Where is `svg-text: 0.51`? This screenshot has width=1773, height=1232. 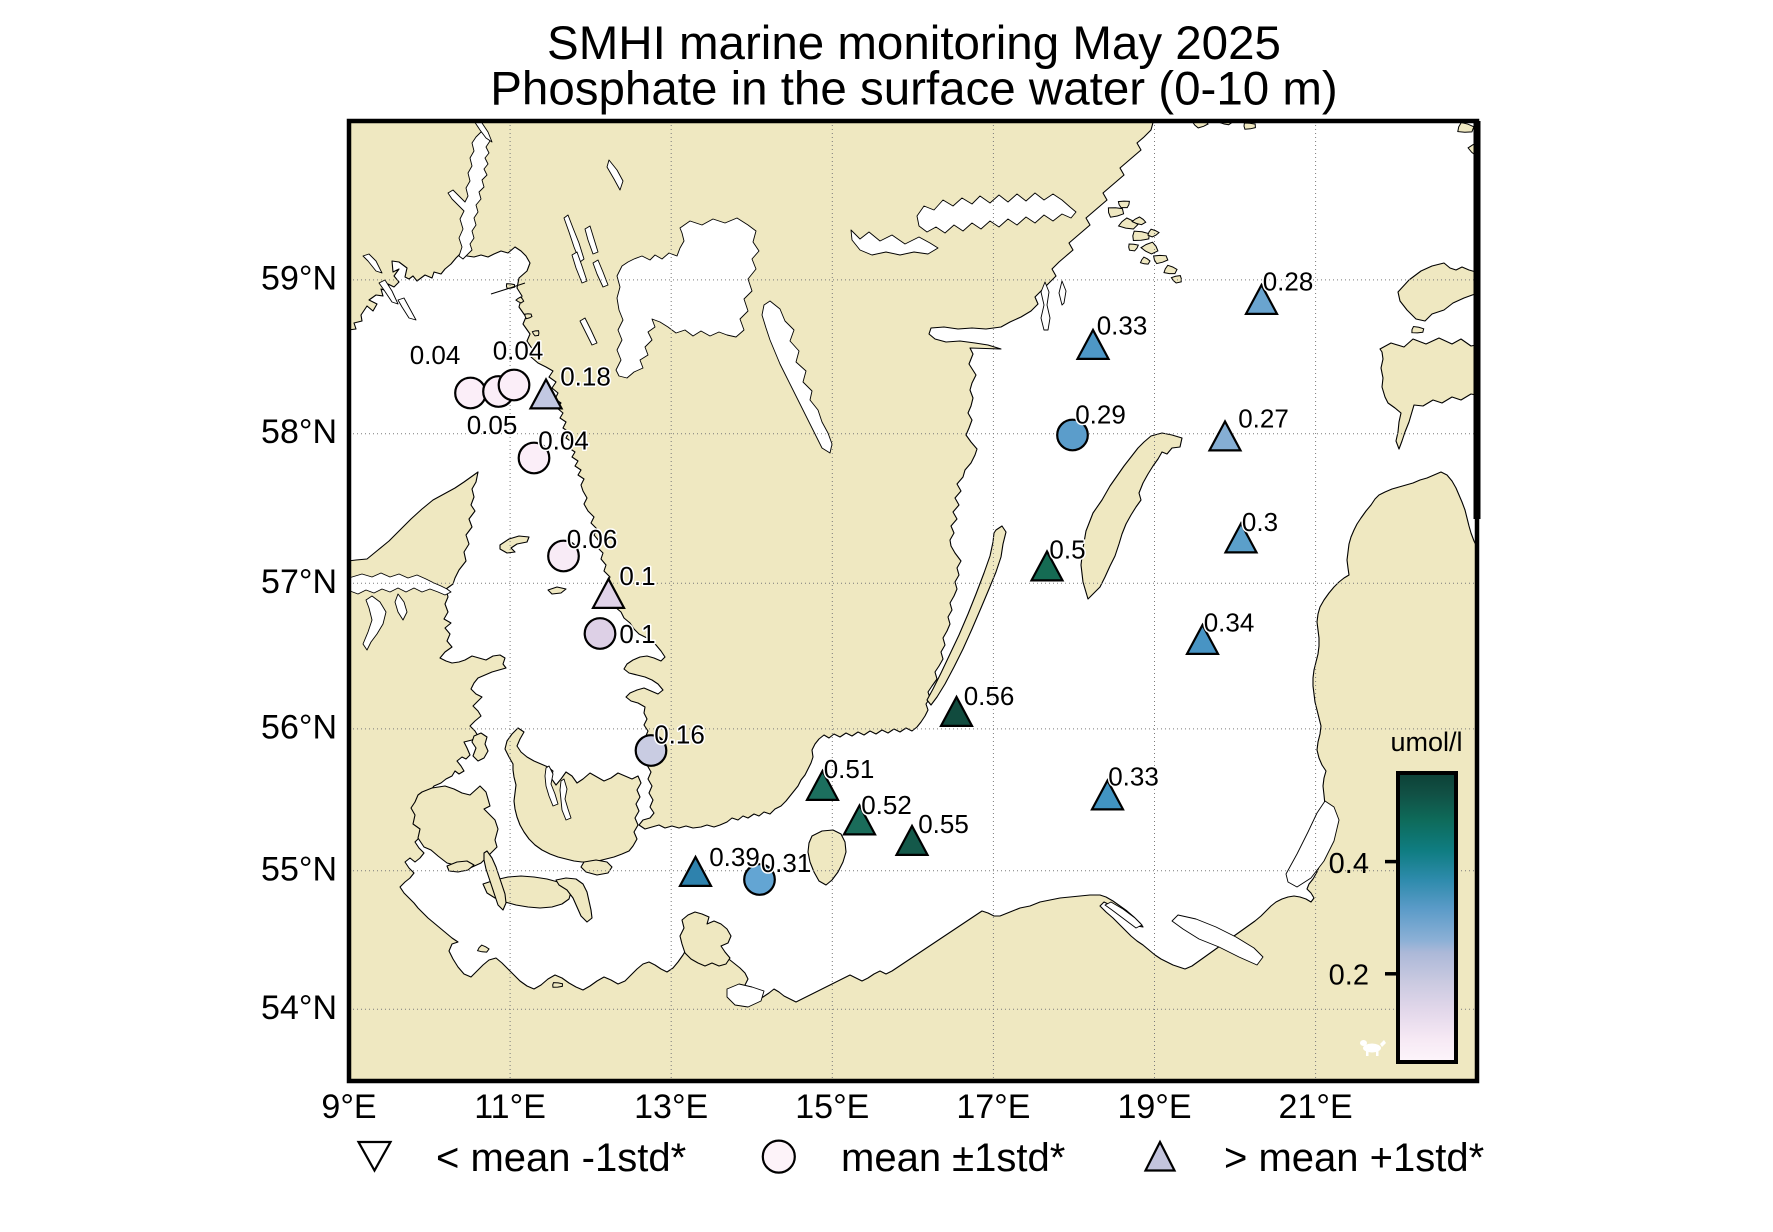 svg-text: 0.51 is located at coordinates (849, 769).